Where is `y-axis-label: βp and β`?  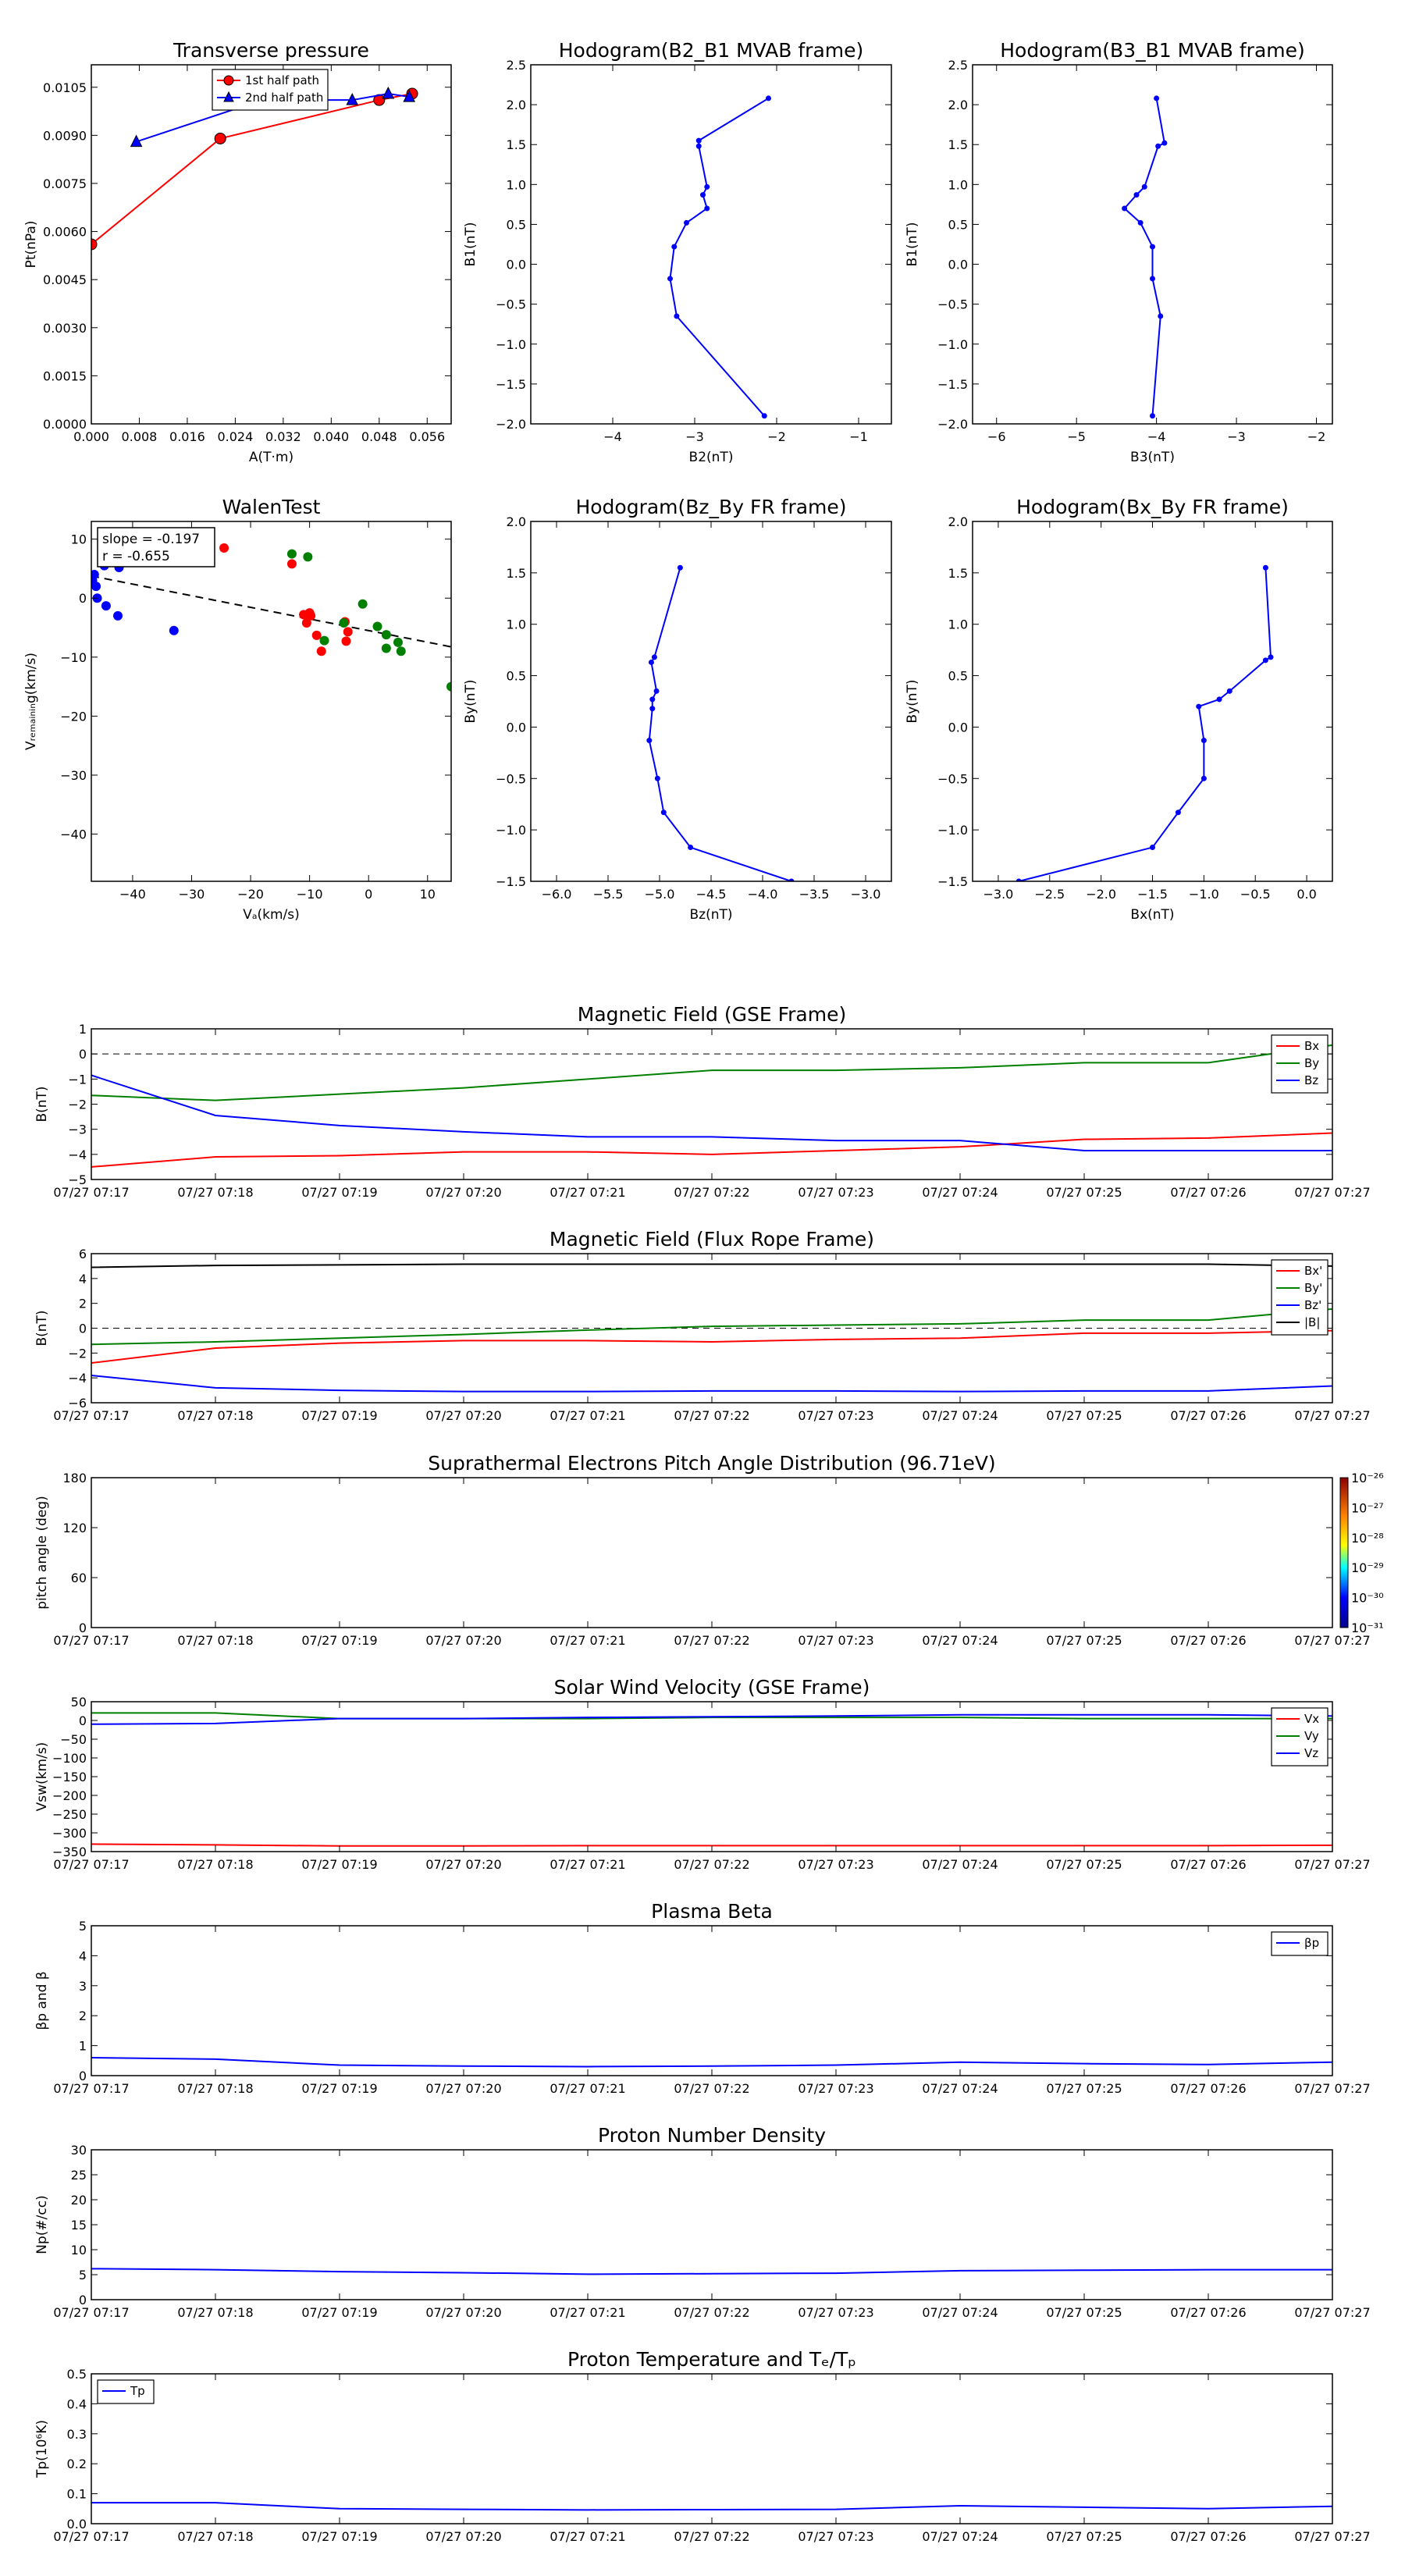 y-axis-label: βp and β is located at coordinates (42, 2000).